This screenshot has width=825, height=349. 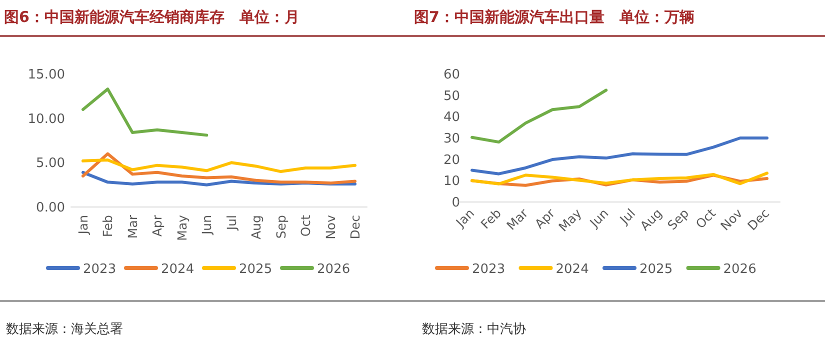 What do you see at coordinates (451, 139) in the screenshot?
I see `y-tick-label: 30` at bounding box center [451, 139].